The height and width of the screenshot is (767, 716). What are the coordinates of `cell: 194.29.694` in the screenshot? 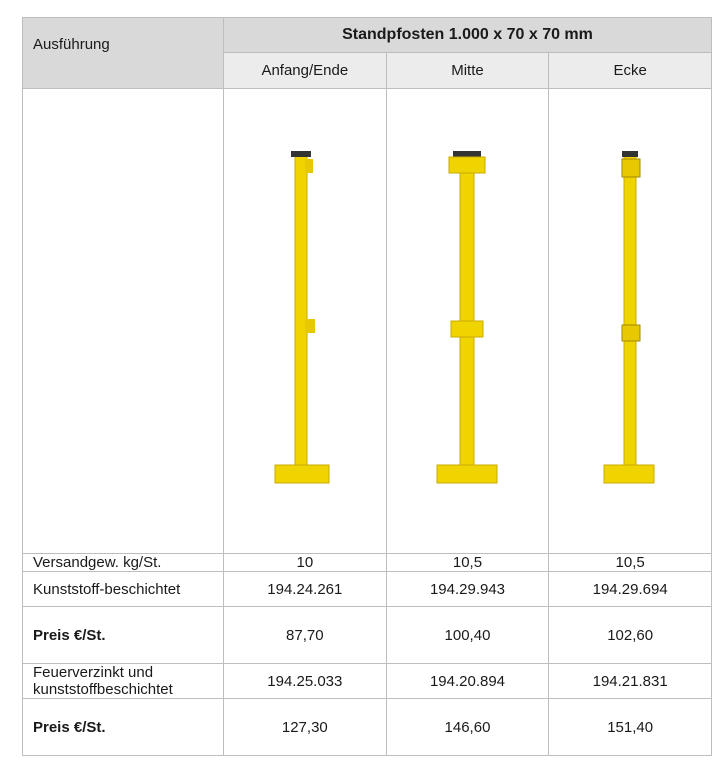 It's located at (630, 589).